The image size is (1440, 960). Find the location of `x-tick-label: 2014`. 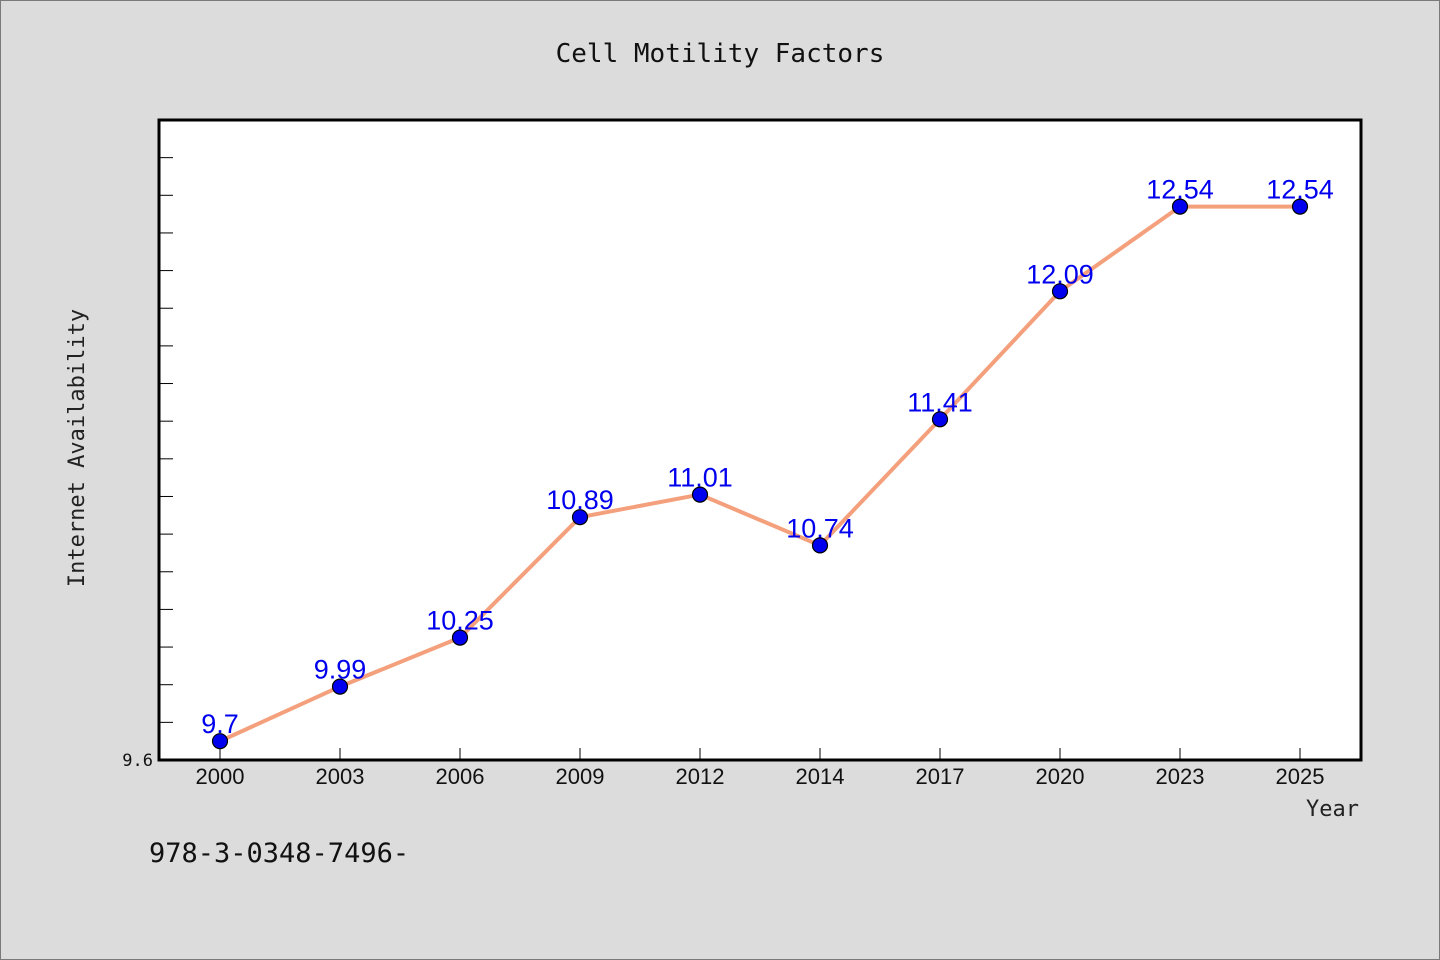

x-tick-label: 2014 is located at coordinates (820, 776).